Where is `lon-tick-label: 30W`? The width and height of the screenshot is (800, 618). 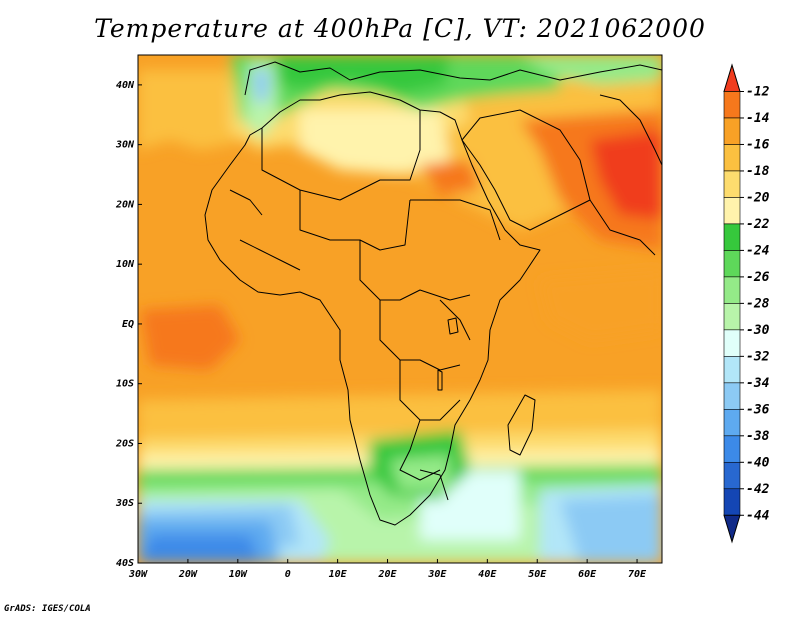
lon-tick-label: 30W is located at coordinates (138, 574).